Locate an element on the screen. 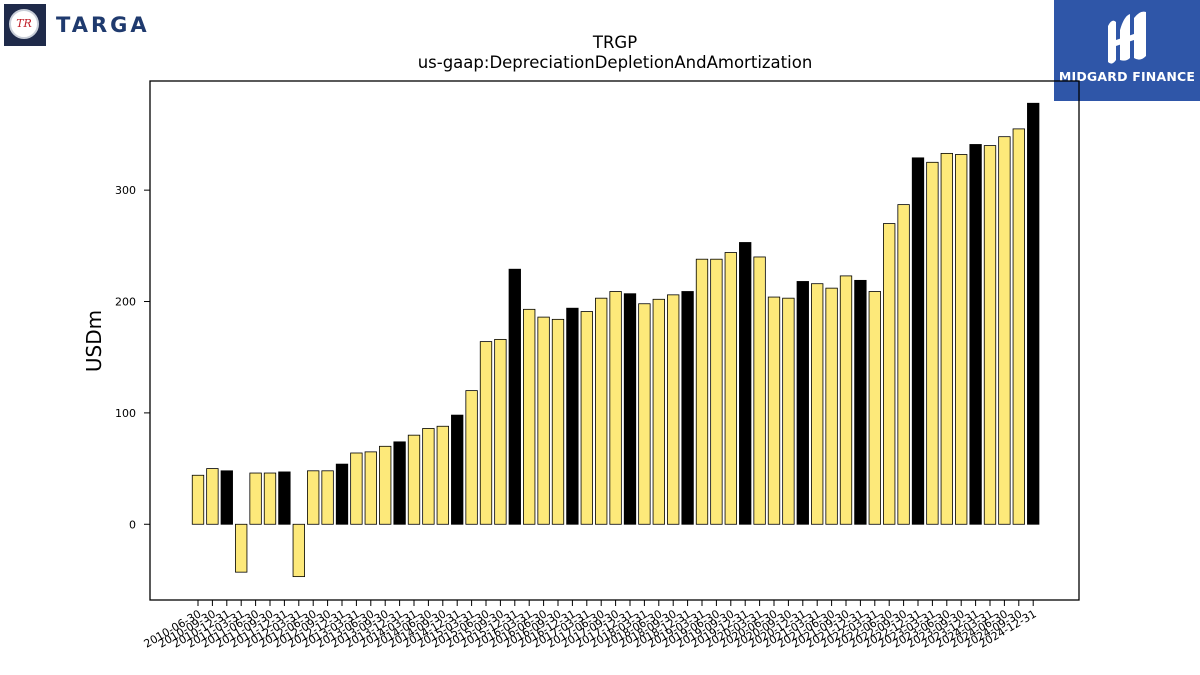 Image resolution: width=1200 pixels, height=675 pixels. targa-logo: TR TARGA is located at coordinates (84, 26).